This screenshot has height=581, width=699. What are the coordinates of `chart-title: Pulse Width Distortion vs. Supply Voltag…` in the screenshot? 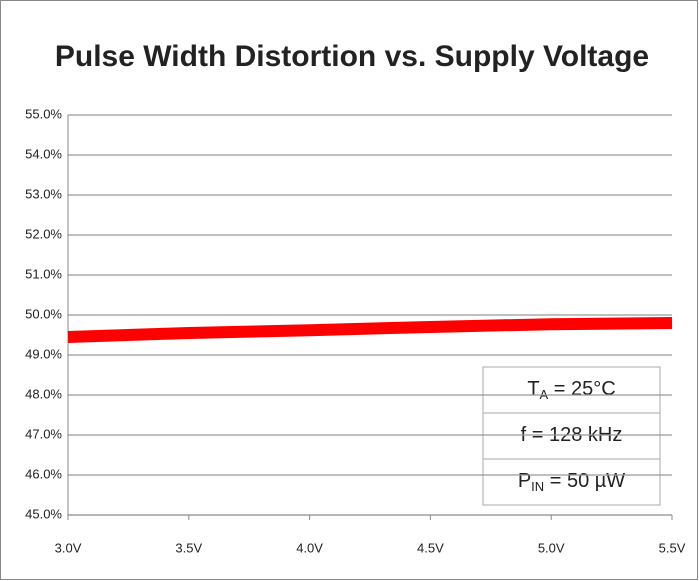 It's located at (352, 56).